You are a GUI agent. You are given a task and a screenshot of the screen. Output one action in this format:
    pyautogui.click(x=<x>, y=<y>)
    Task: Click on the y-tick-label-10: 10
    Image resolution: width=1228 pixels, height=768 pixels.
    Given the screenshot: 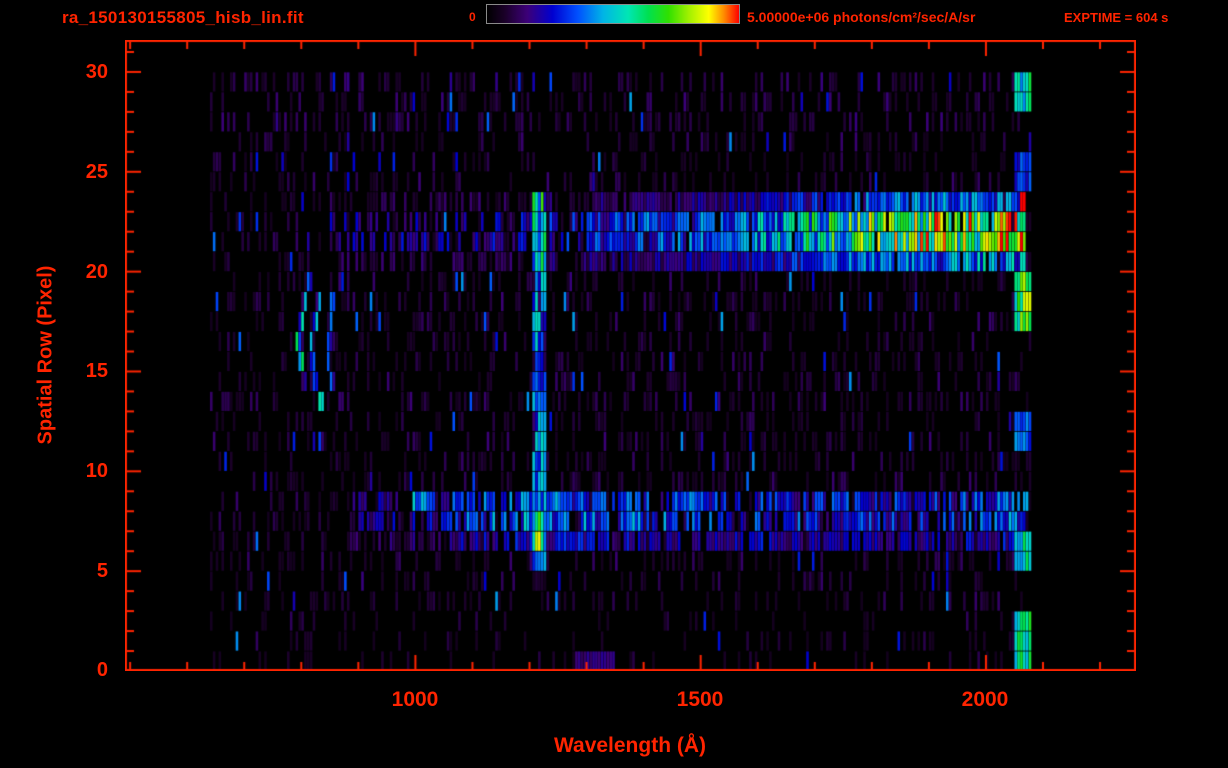 What is the action you would take?
    pyautogui.click(x=96, y=471)
    